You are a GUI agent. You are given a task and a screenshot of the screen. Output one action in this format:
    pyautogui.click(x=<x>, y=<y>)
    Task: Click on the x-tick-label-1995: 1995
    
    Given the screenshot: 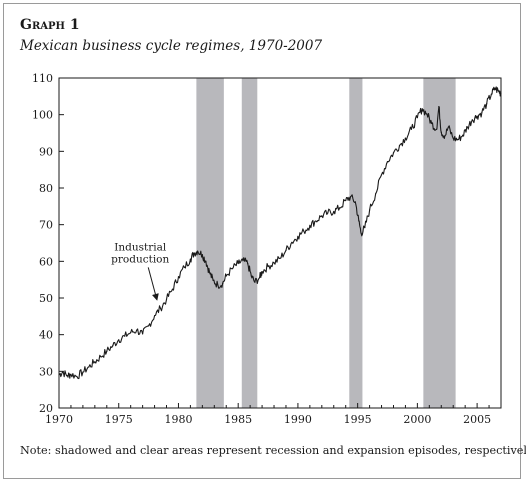 What is the action you would take?
    pyautogui.click(x=358, y=419)
    